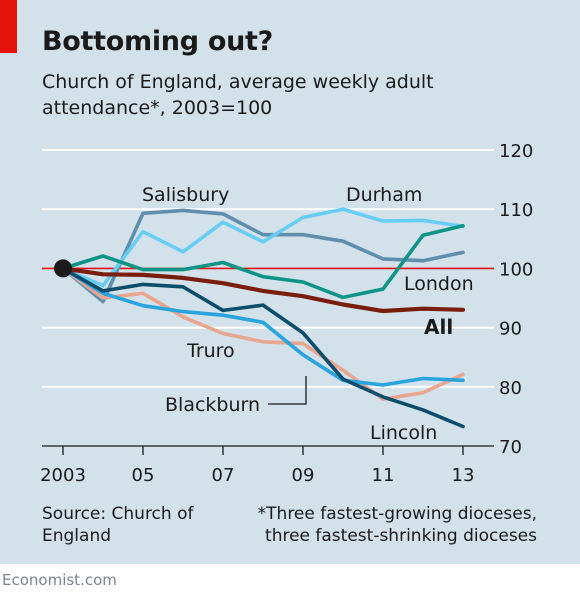 The image size is (580, 598). I want to click on source-note: Source: Church of England, so click(118, 525).